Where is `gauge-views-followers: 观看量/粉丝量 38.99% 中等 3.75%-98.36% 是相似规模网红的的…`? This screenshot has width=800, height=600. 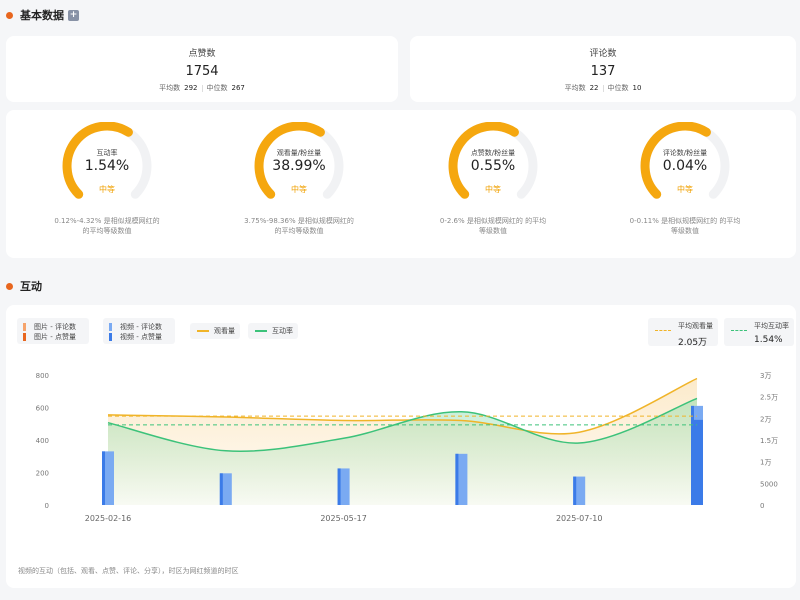 gauge-views-followers: 观看量/粉丝量 38.99% 中等 3.75%-98.36% 是相似规模网红的的… is located at coordinates (299, 179).